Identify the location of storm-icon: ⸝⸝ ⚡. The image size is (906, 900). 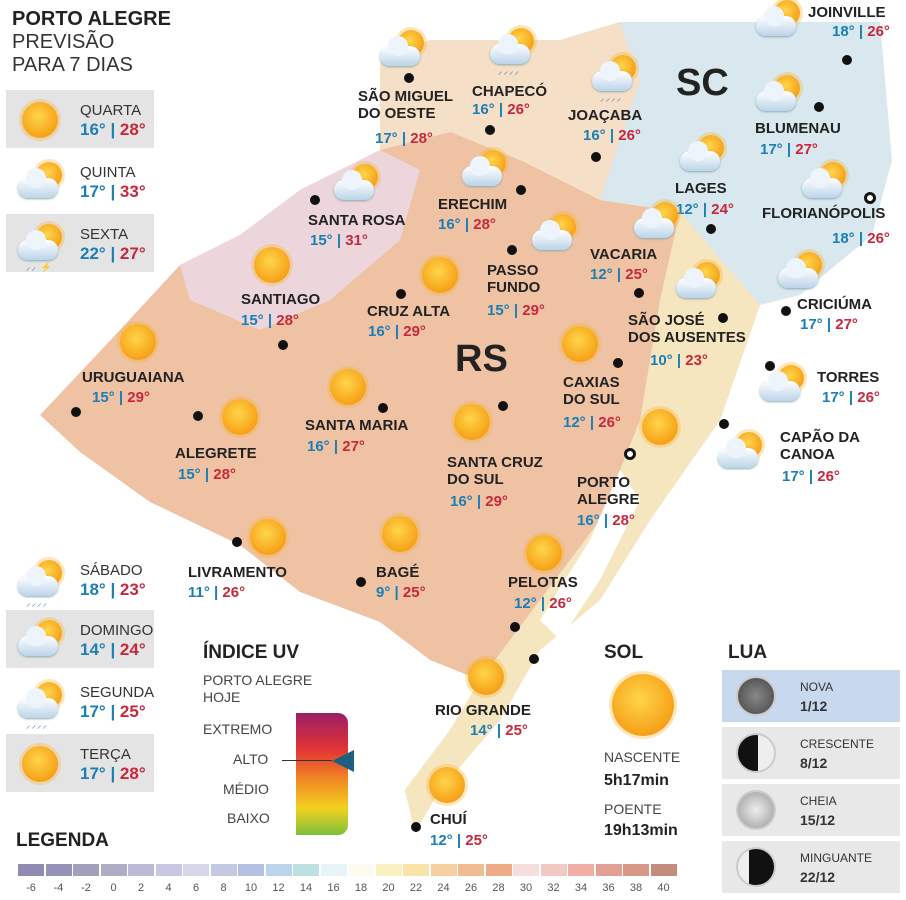
(40, 248).